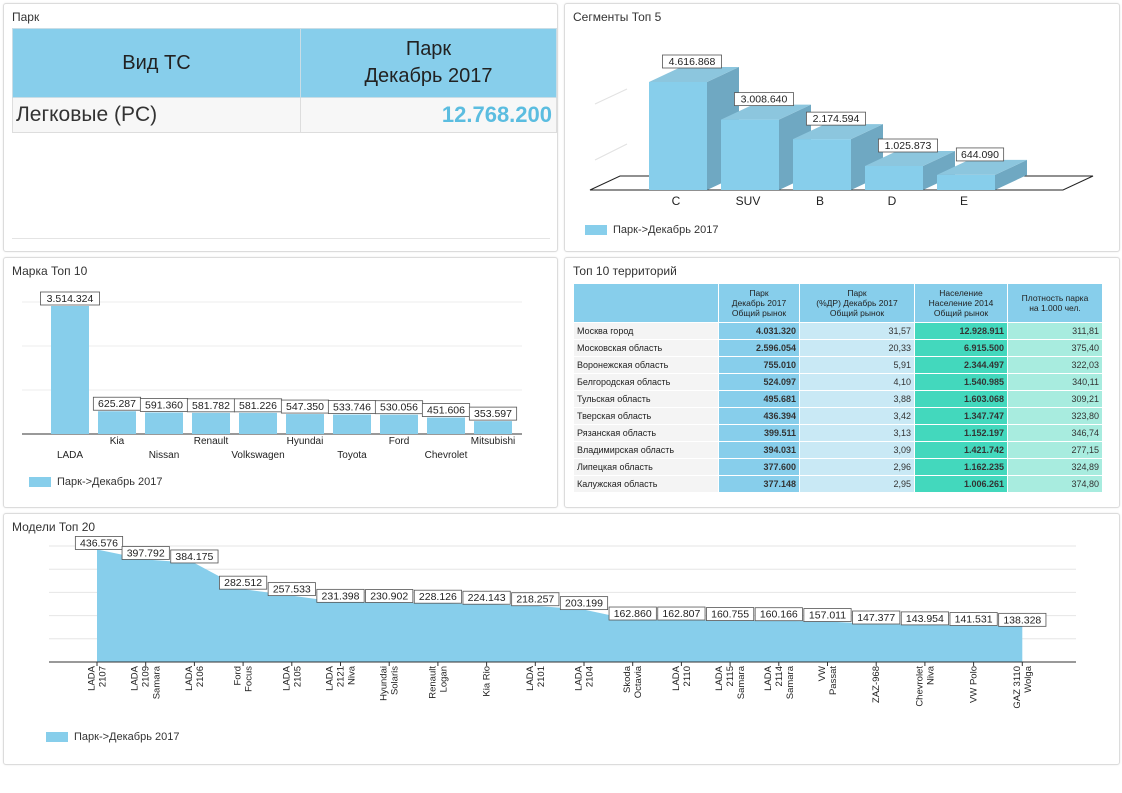 Image resolution: width=1122 pixels, height=793 pixels. What do you see at coordinates (646, 484) in the screenshot?
I see `territories-cell-name: Калужская область` at bounding box center [646, 484].